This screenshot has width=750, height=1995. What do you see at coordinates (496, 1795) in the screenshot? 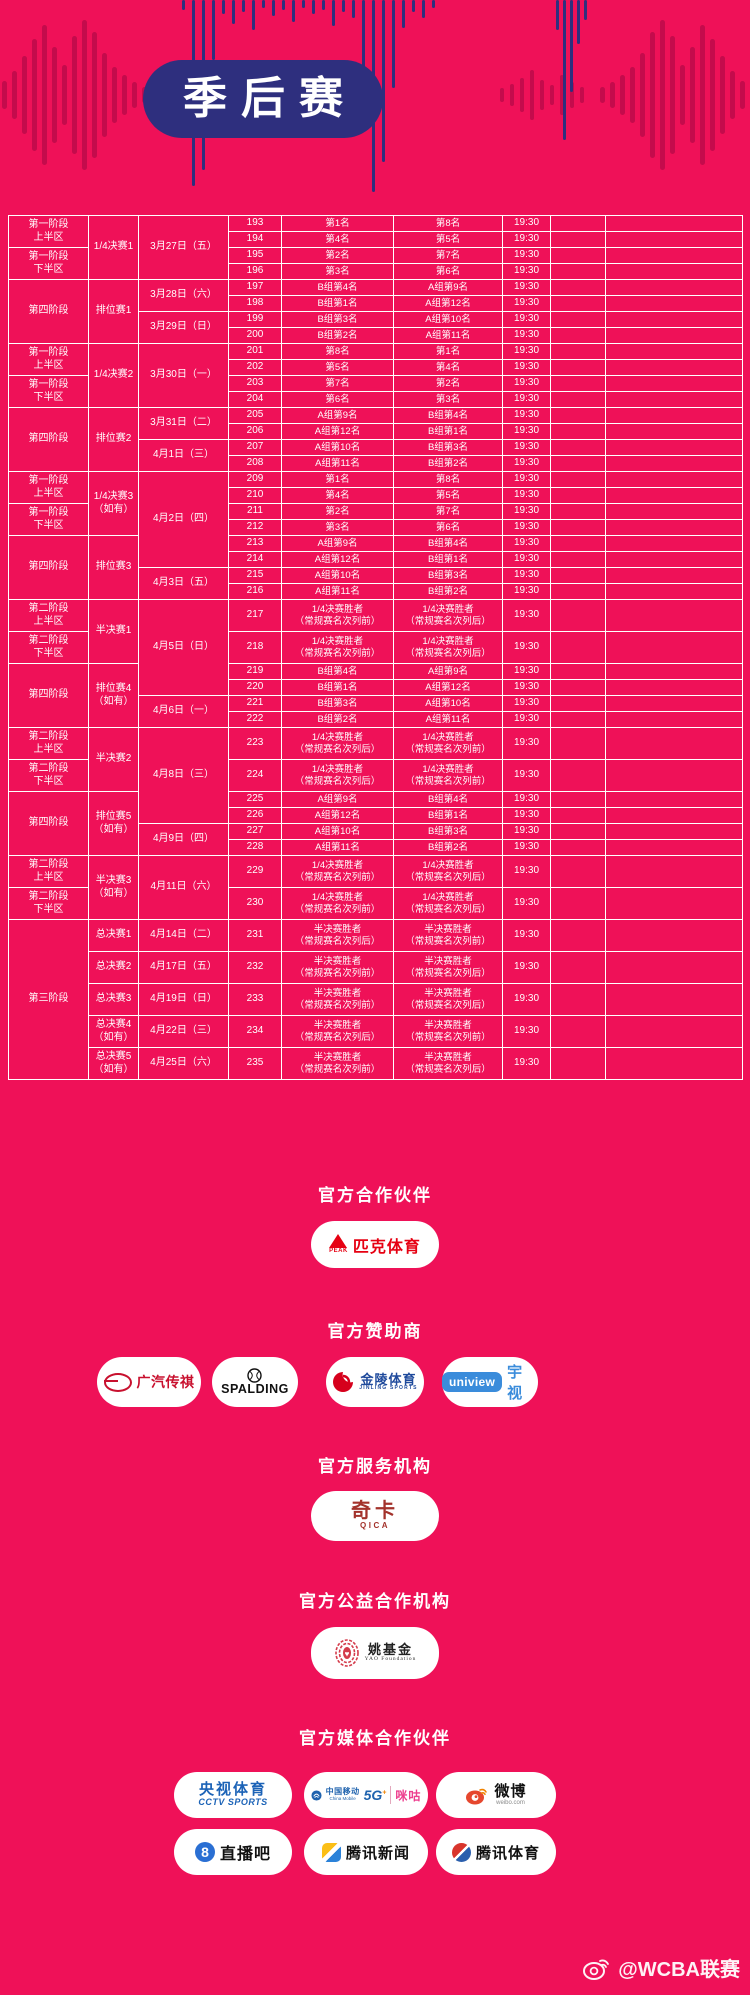
I see `media-weibo: 微博 weibo.com` at bounding box center [496, 1795].